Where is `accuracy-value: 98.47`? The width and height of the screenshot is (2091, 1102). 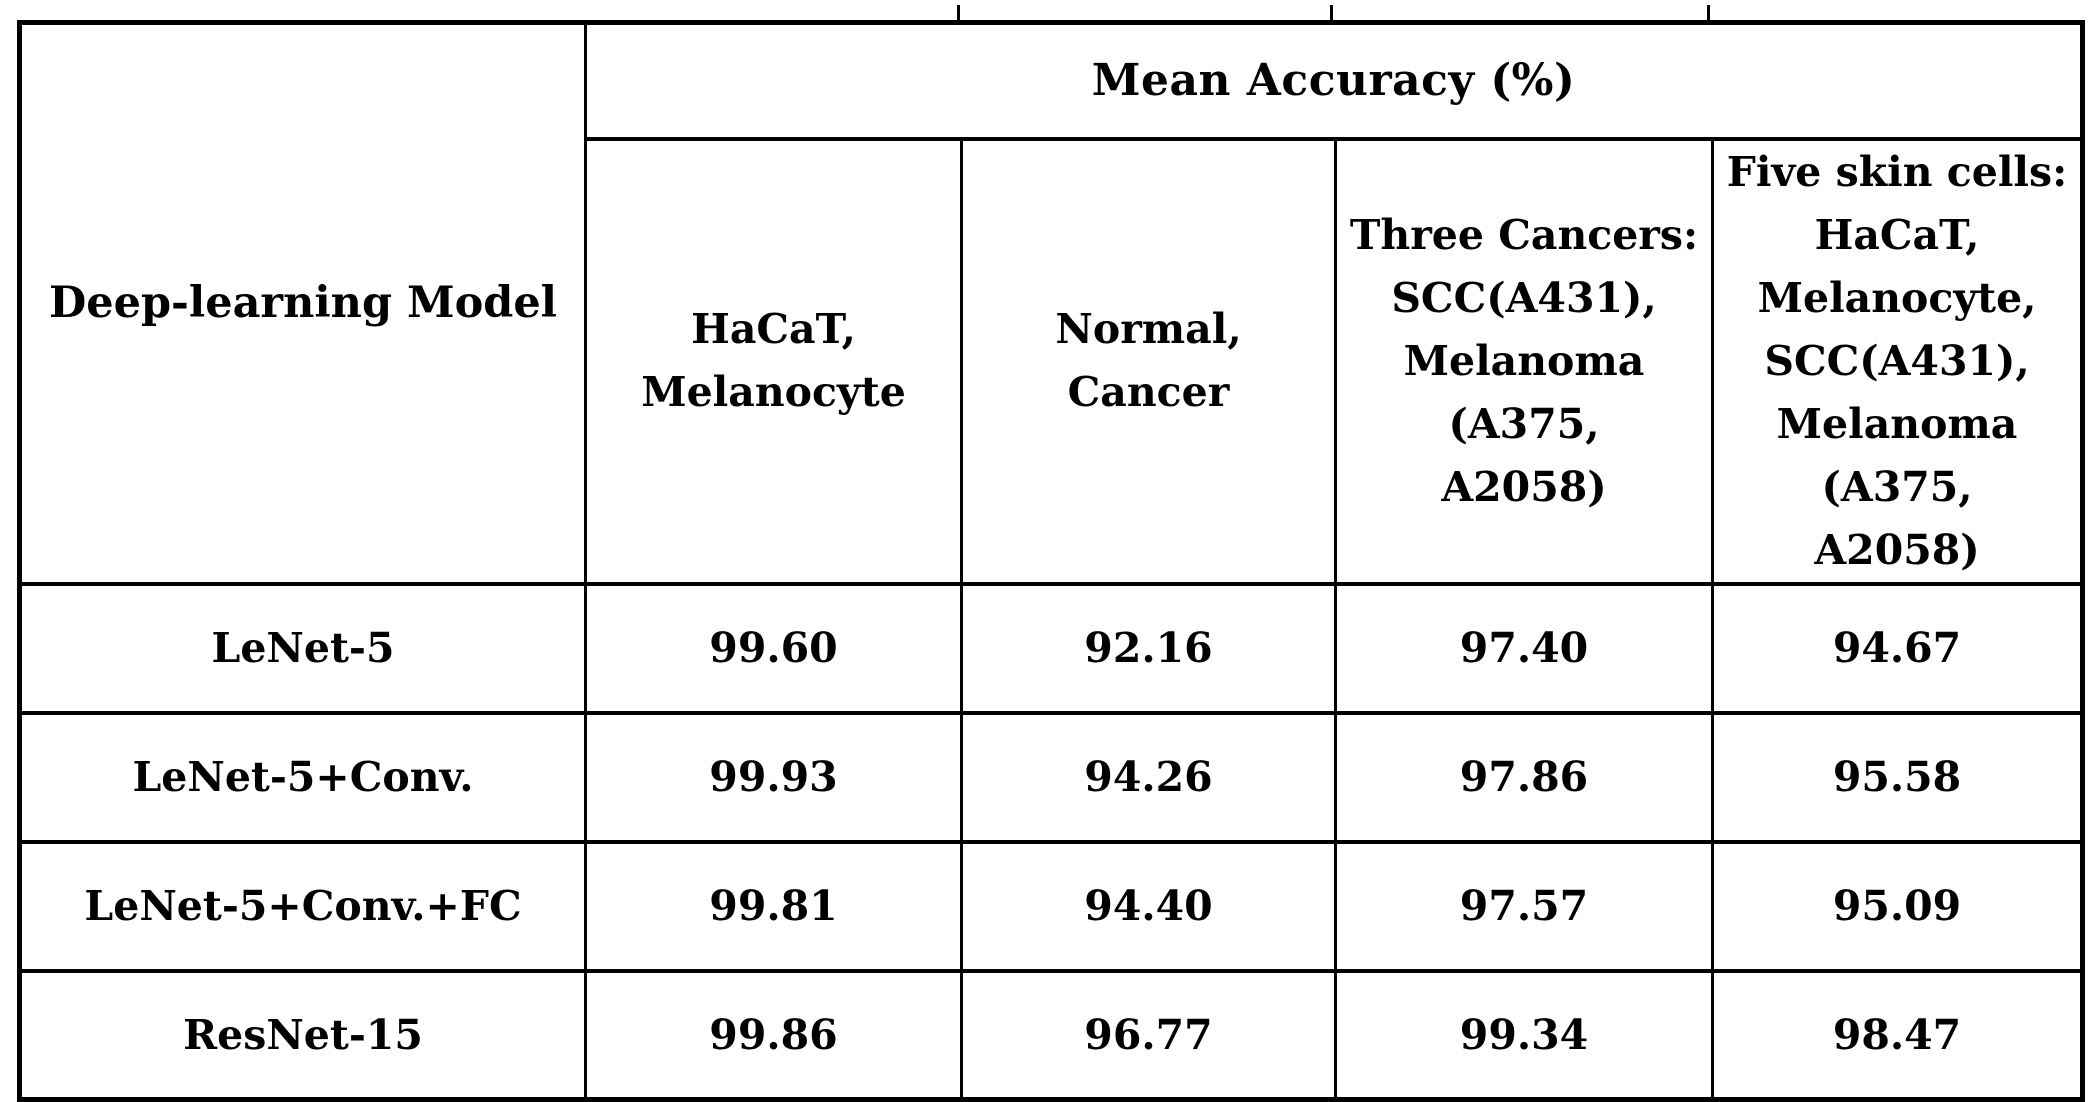 accuracy-value: 98.47 is located at coordinates (1897, 1035).